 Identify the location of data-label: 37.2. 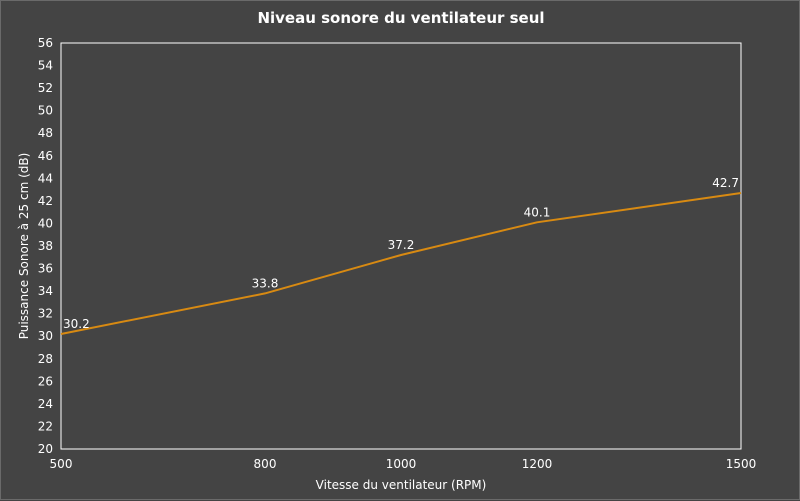
(401, 245).